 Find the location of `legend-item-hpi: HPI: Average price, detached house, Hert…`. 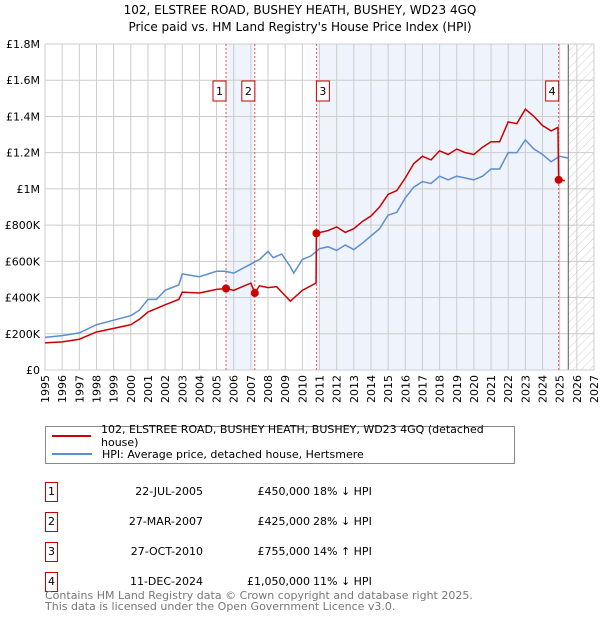

legend-item-hpi: HPI: Average price, detached house, Hert… is located at coordinates (208, 454).